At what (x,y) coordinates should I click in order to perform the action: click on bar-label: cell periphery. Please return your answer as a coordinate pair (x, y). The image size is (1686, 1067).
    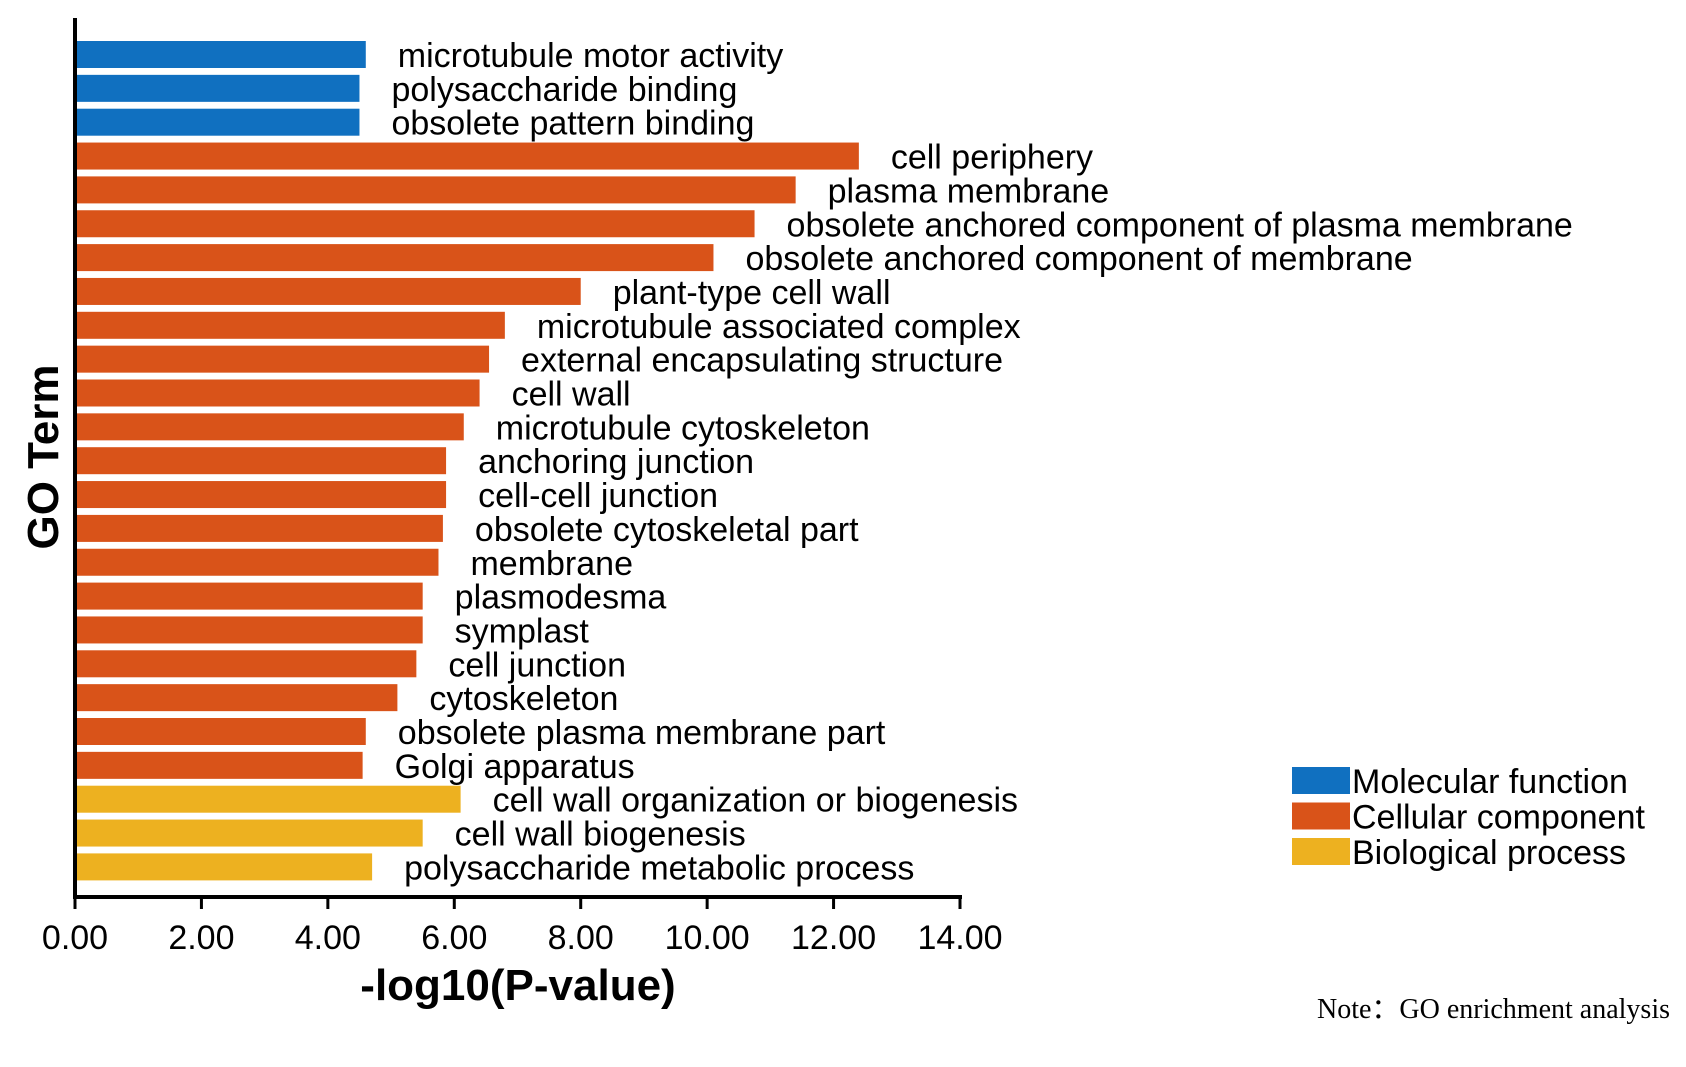
    Looking at the image, I should click on (992, 158).